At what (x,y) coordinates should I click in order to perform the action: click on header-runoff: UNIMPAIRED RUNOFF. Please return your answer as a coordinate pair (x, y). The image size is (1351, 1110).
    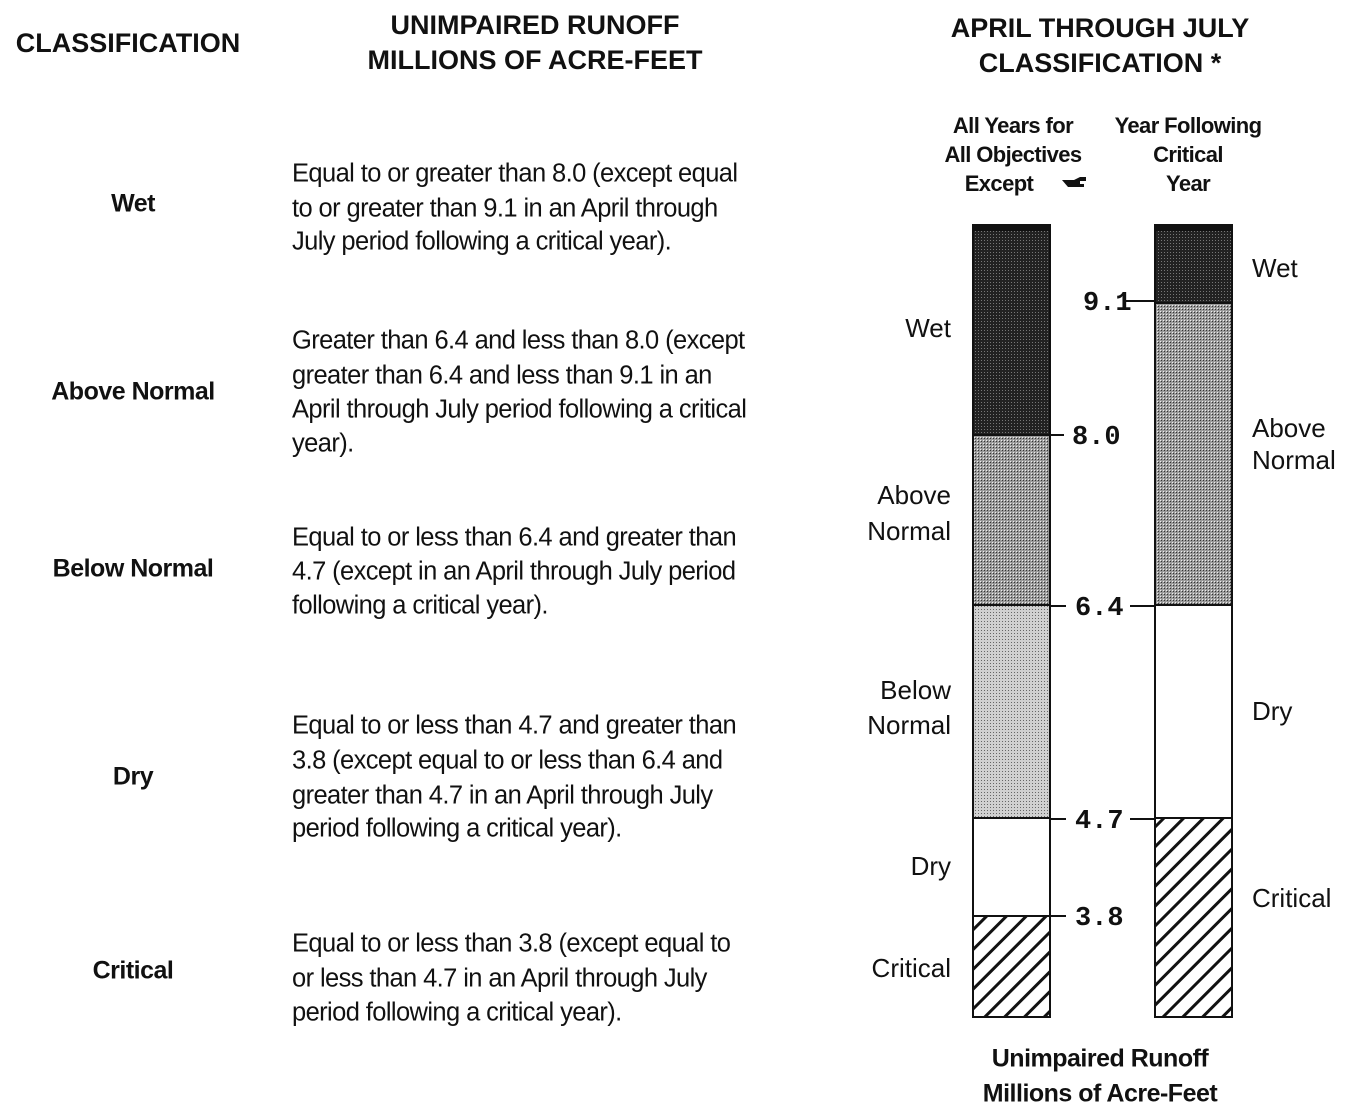
    Looking at the image, I should click on (535, 25).